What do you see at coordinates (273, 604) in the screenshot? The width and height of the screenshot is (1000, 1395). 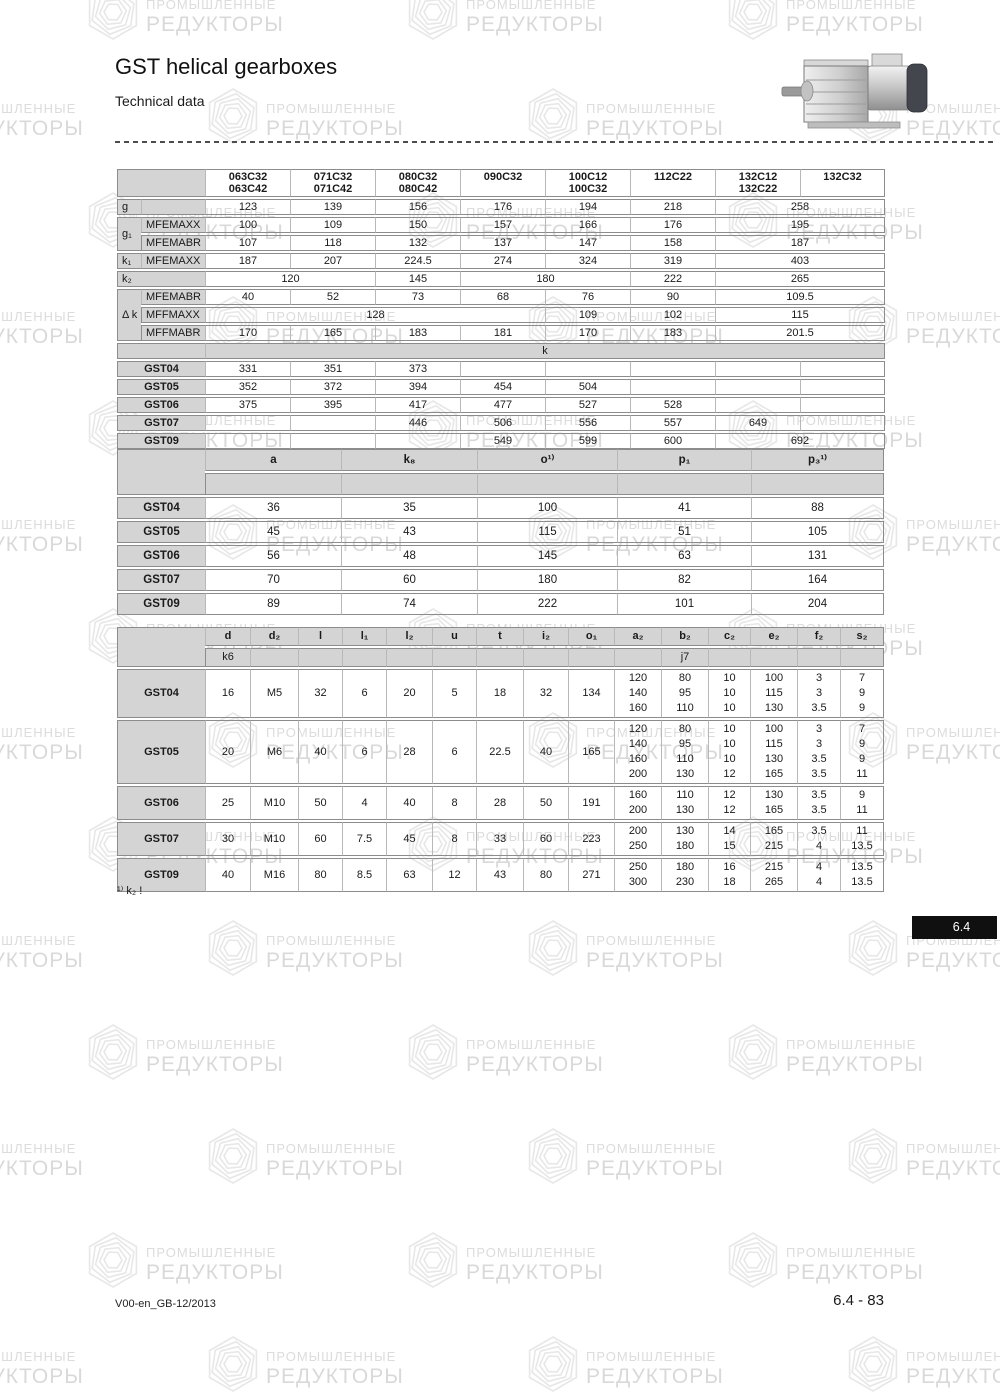 I see `table-cell: 89` at bounding box center [273, 604].